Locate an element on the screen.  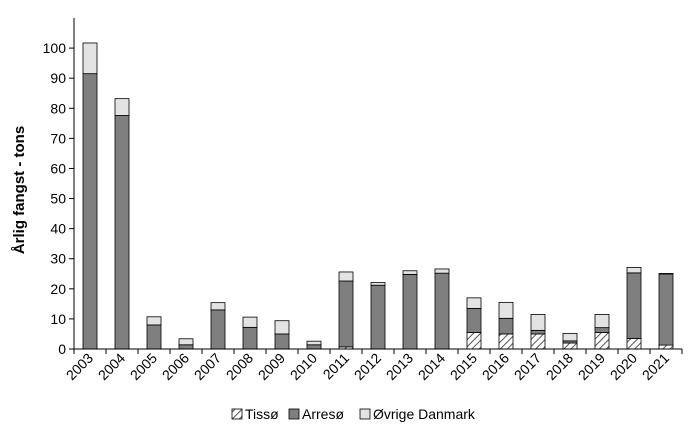
x-tick-label: 2008 is located at coordinates (239, 366).